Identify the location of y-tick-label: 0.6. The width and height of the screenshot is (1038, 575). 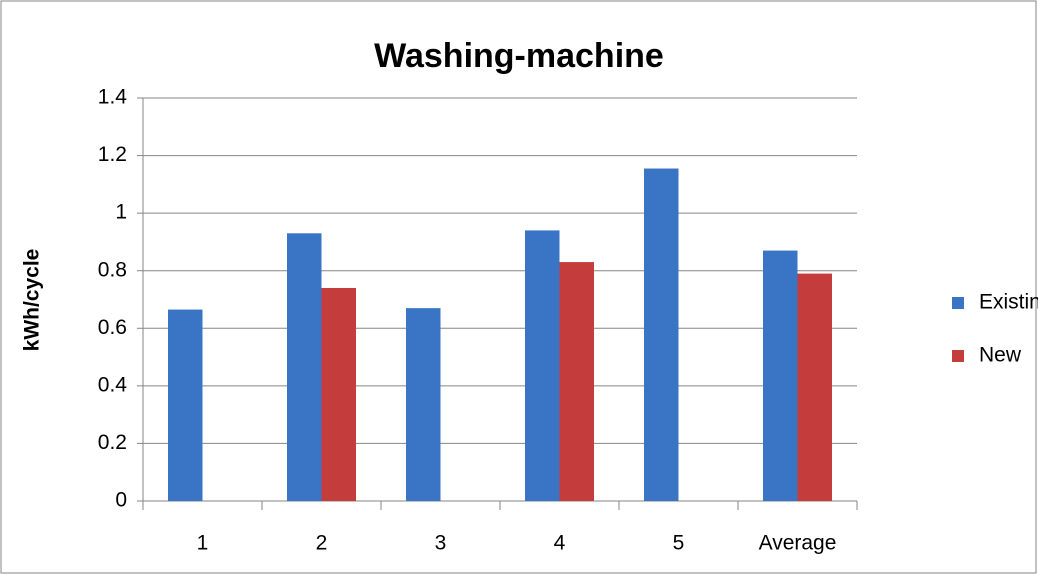
(112, 327).